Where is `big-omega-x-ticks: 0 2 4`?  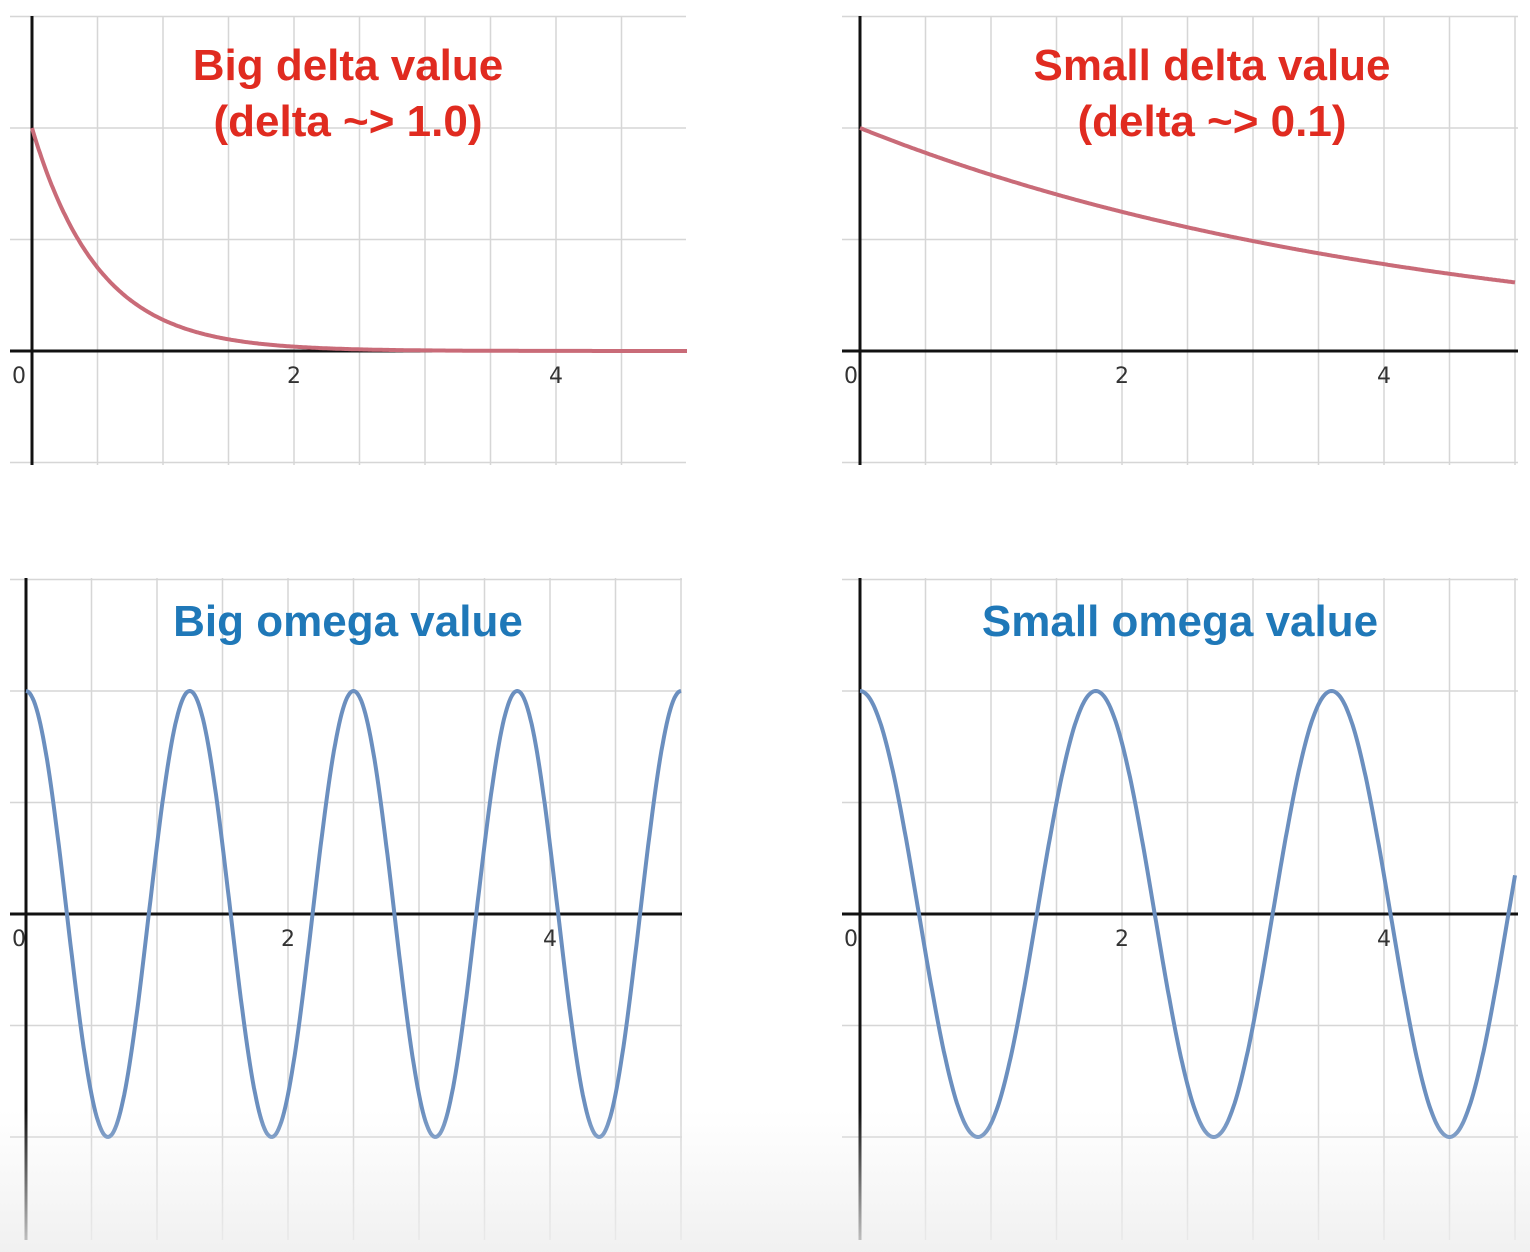 big-omega-x-ticks: 0 2 4 is located at coordinates (284, 939).